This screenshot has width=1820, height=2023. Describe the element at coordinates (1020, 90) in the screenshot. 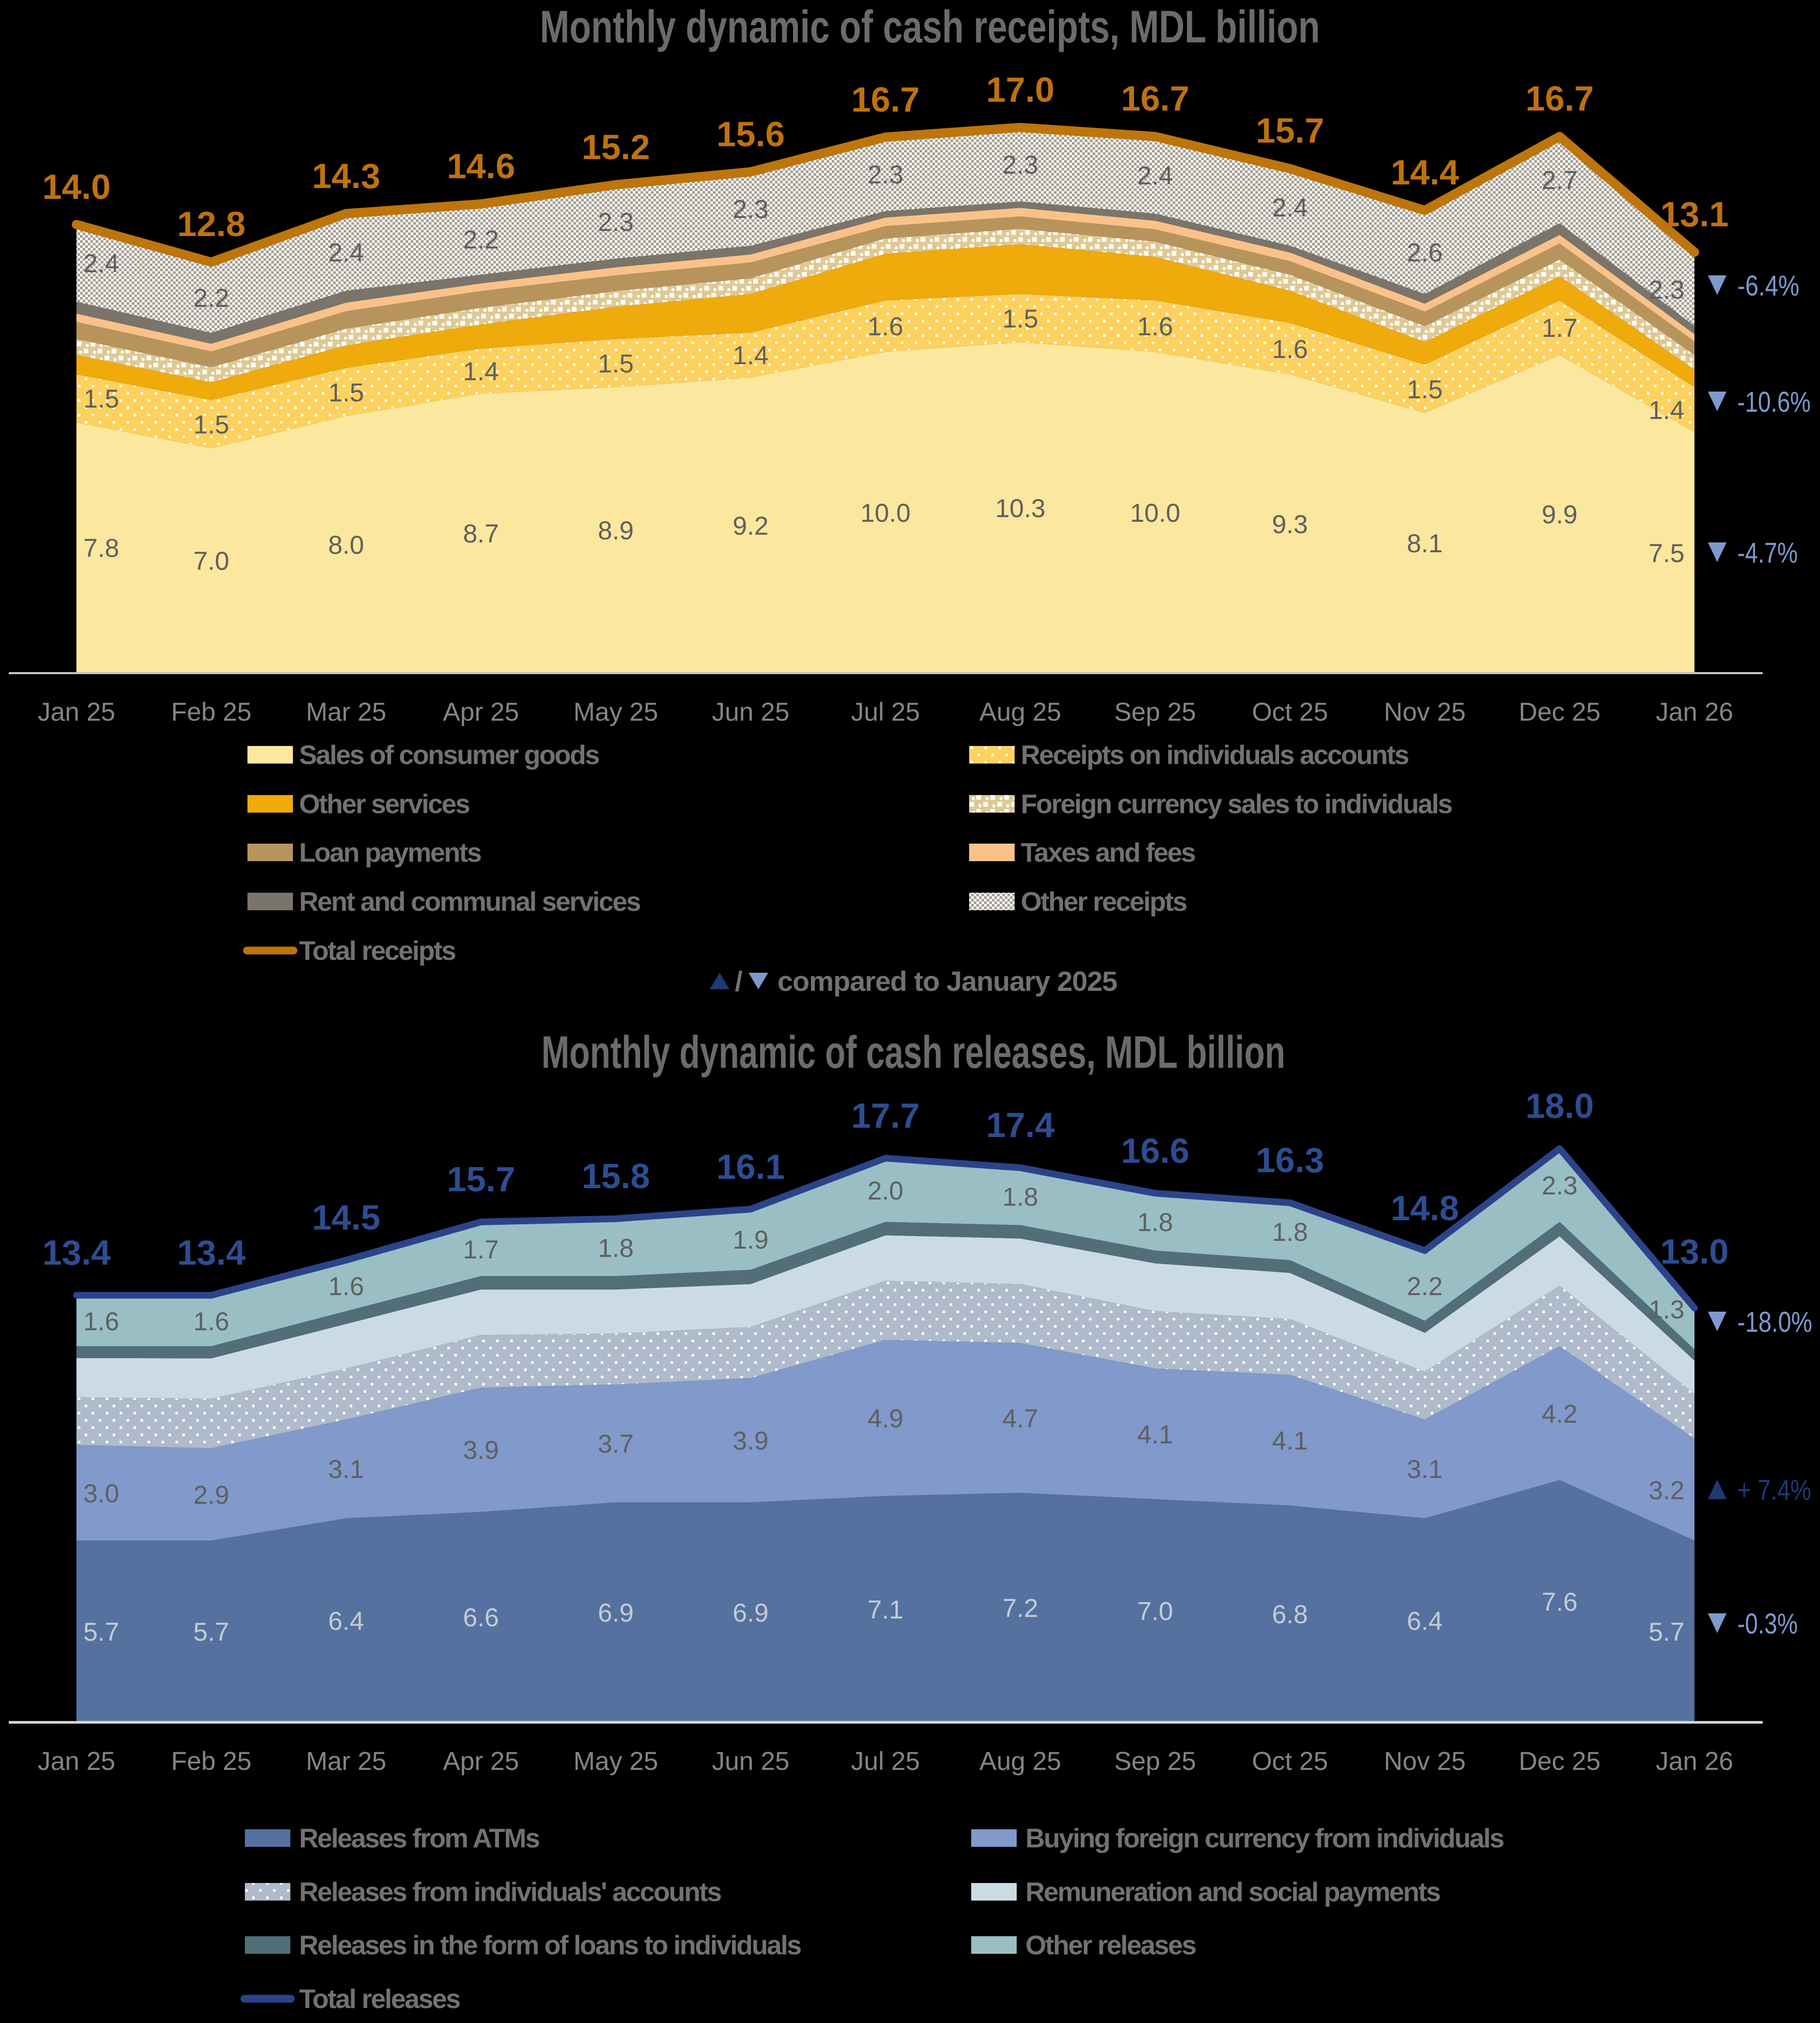

I see `svg-text: 17.0` at that location.